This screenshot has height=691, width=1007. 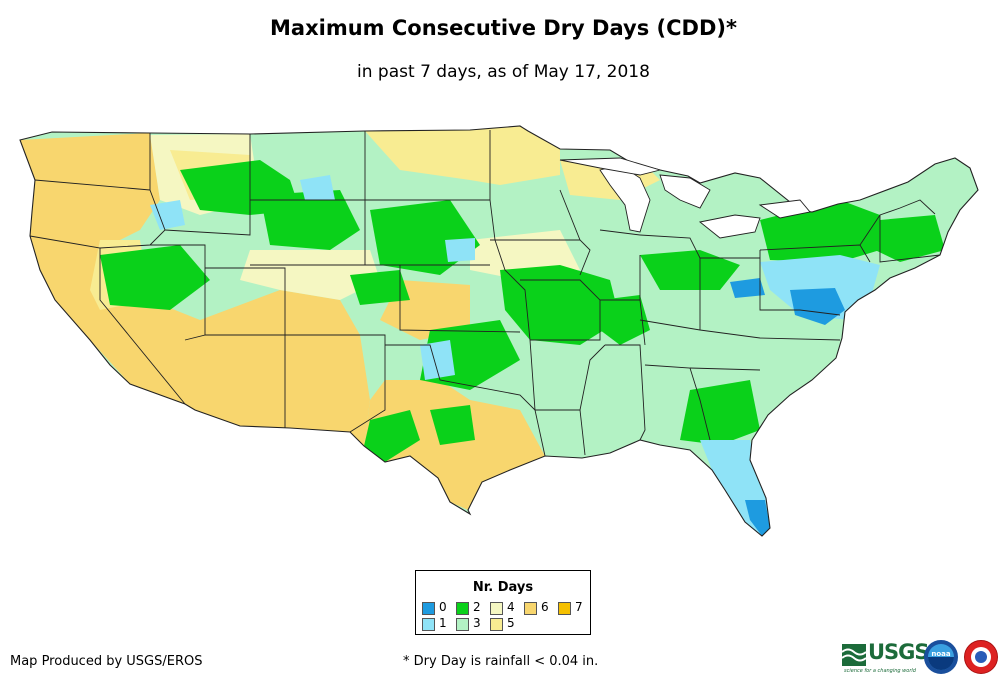 What do you see at coordinates (477, 623) in the screenshot?
I see `legend-label-3: 3` at bounding box center [477, 623].